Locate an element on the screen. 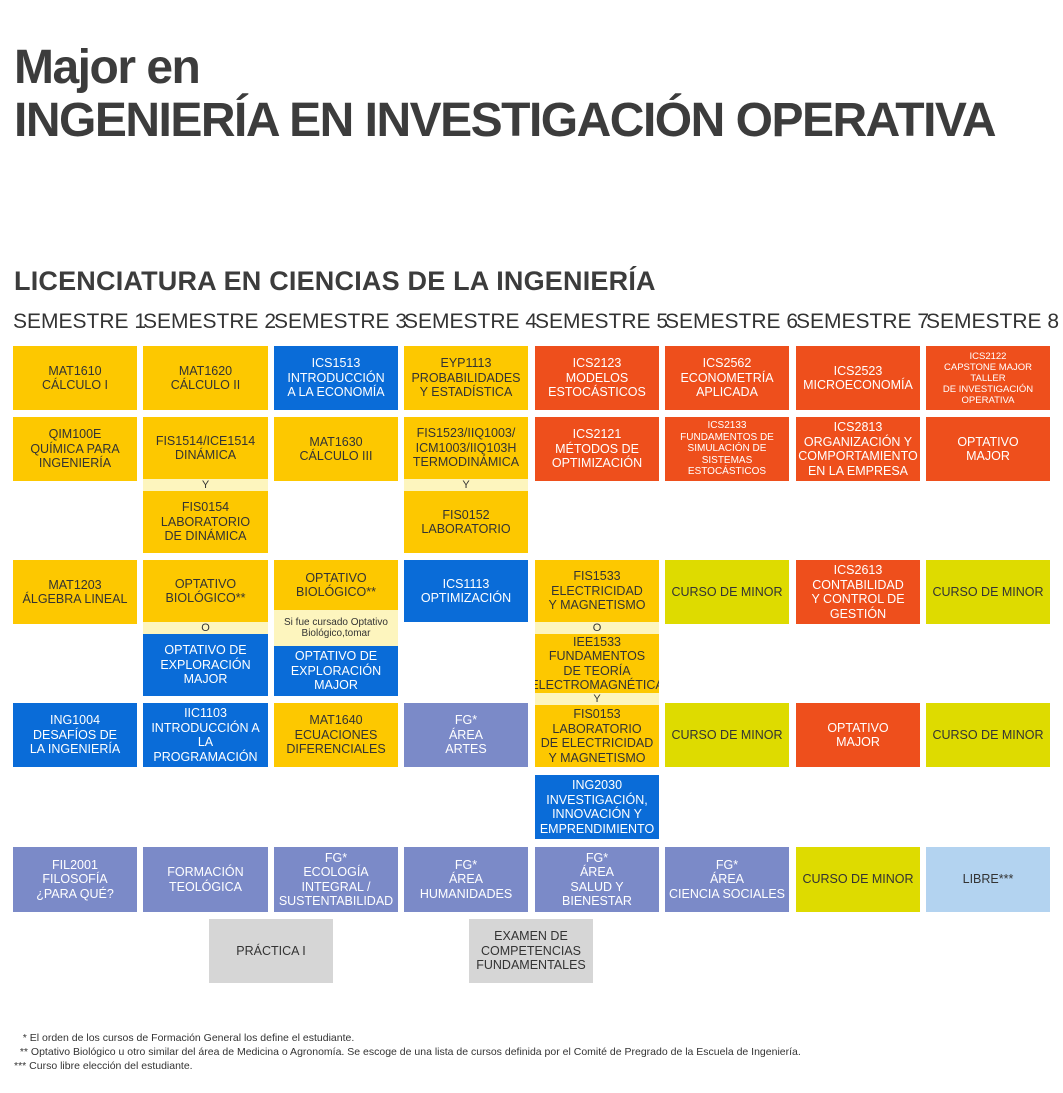 Image resolution: width=1063 pixels, height=1093 pixels. course-fis0152: FIS0152 LABORATORIO is located at coordinates (466, 522).